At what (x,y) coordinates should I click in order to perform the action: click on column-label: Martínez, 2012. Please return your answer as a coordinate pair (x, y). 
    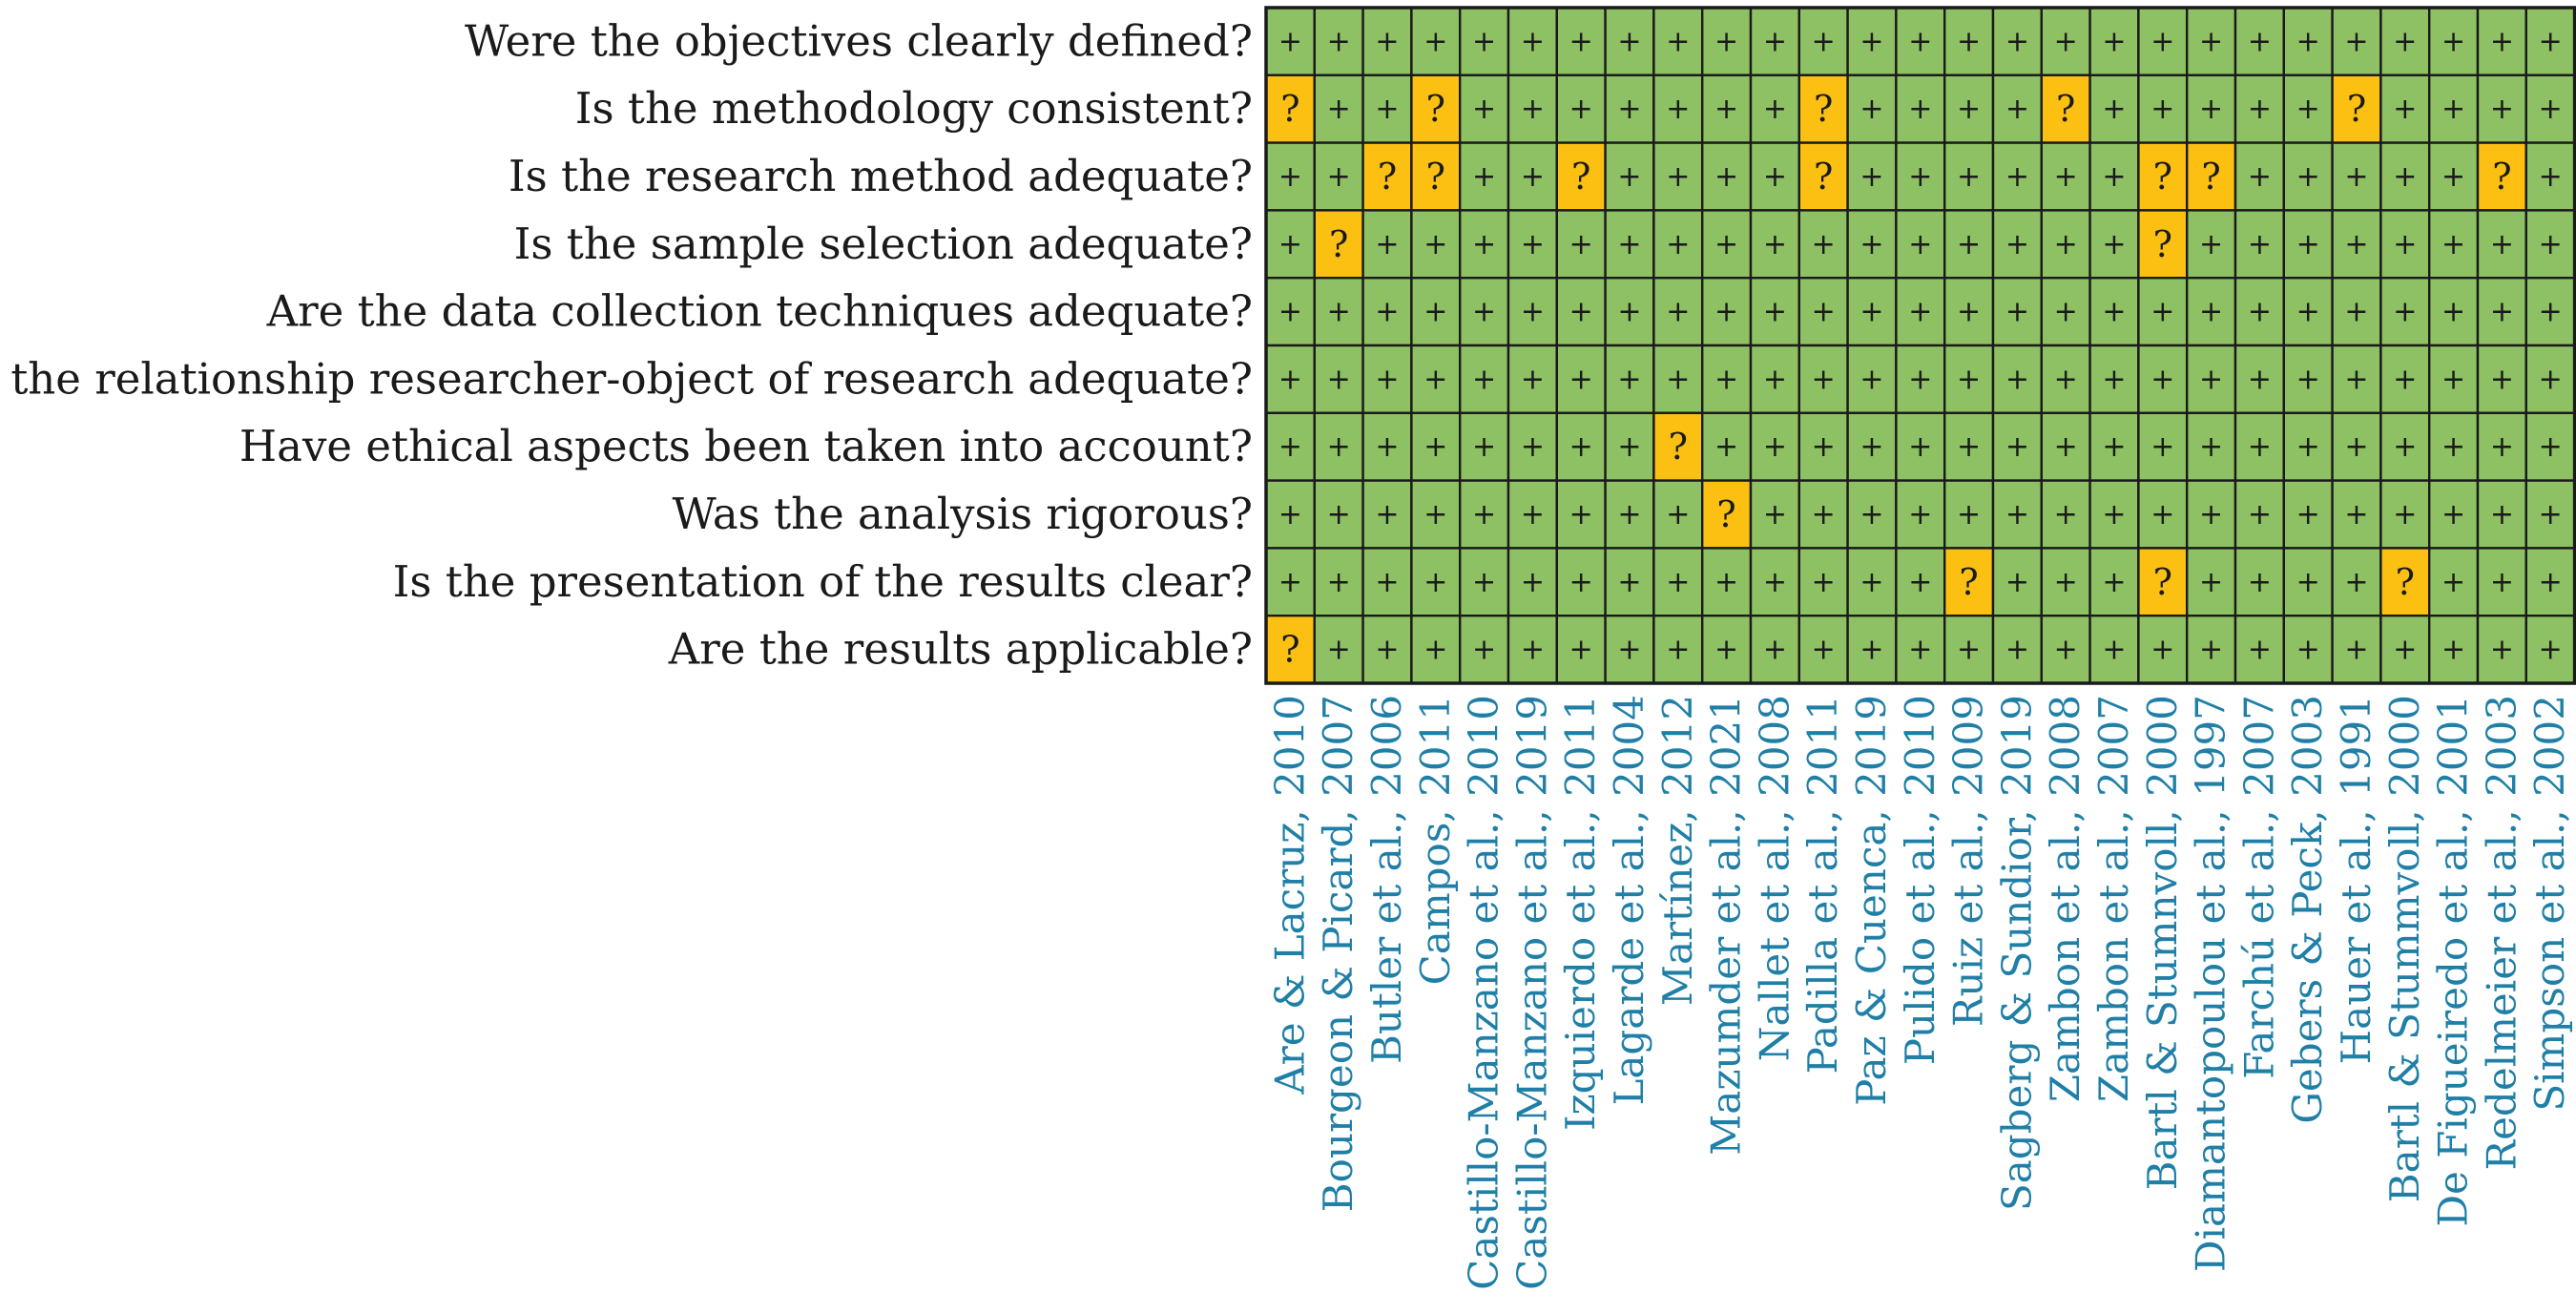
    Looking at the image, I should click on (1677, 850).